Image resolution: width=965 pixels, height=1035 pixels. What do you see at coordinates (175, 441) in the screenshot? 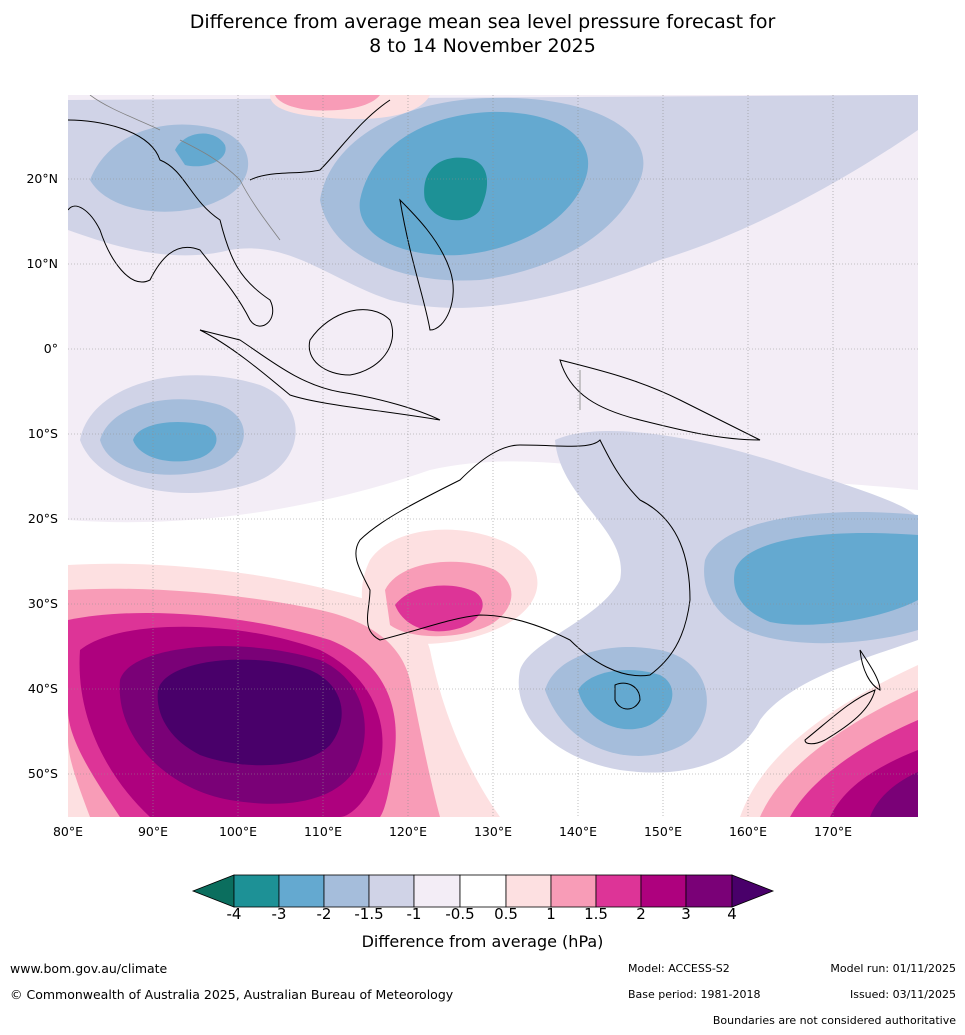
I see `negative-cell-indian-ocean-core` at bounding box center [175, 441].